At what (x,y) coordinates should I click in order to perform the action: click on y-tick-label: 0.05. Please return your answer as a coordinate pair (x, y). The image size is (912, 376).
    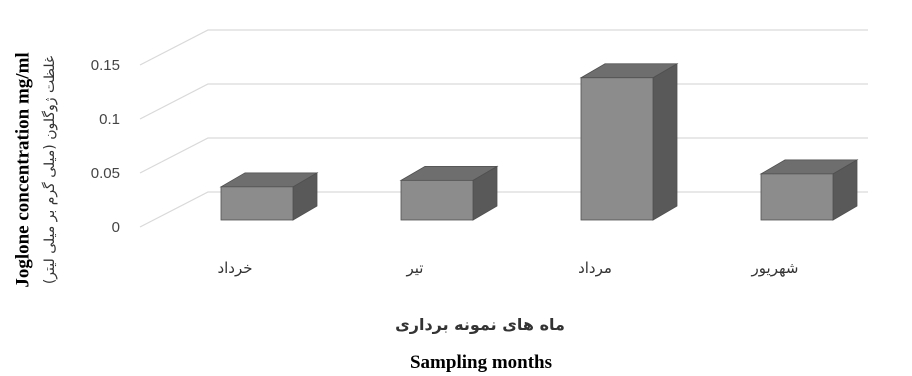
    Looking at the image, I should click on (105, 173).